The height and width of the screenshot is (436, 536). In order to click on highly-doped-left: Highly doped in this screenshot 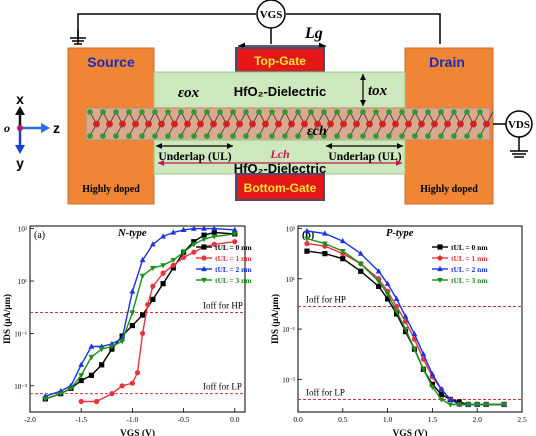, I will do `click(111, 189)`.